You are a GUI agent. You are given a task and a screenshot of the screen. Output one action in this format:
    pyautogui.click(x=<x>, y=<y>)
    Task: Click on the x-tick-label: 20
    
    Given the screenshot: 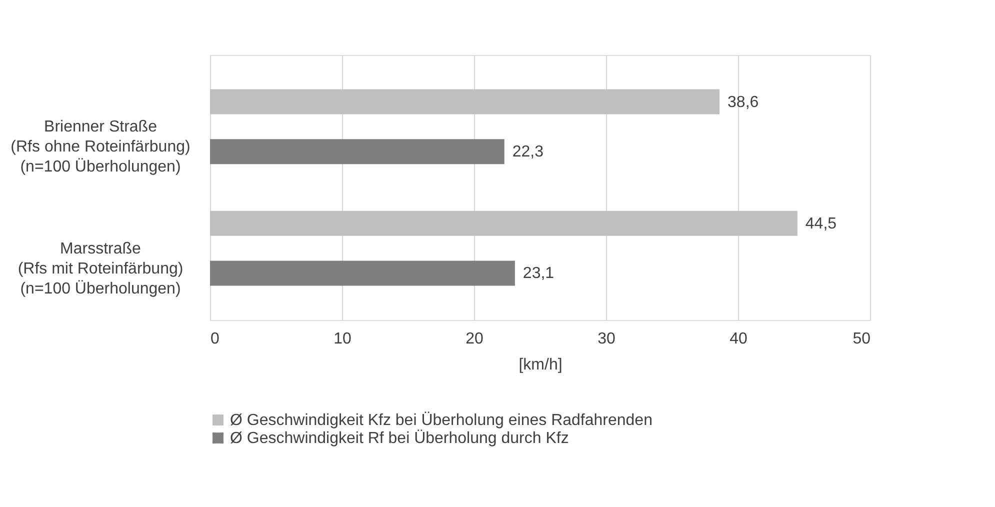 What is the action you would take?
    pyautogui.click(x=475, y=339)
    